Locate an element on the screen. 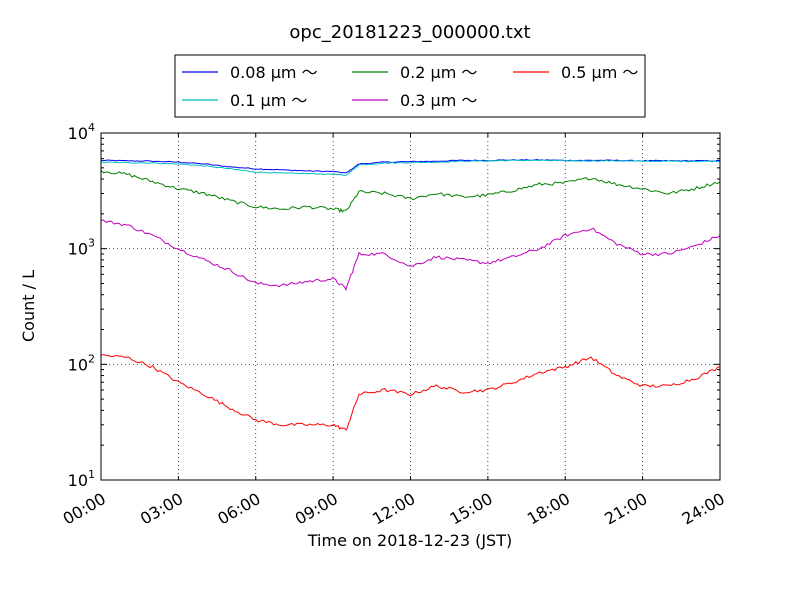 The width and height of the screenshot is (800, 604). legend-label: 0.2 μm ～ is located at coordinates (438, 72).